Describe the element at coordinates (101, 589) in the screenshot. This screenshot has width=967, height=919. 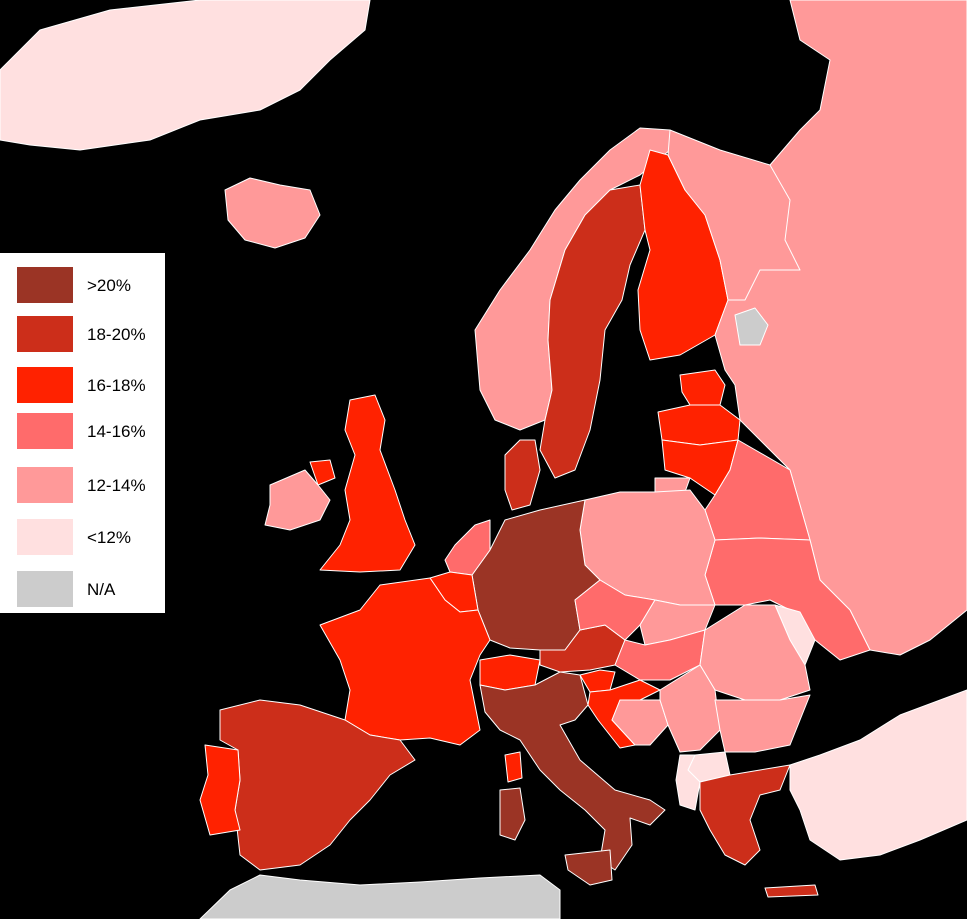
I see `legend-label: N/A` at that location.